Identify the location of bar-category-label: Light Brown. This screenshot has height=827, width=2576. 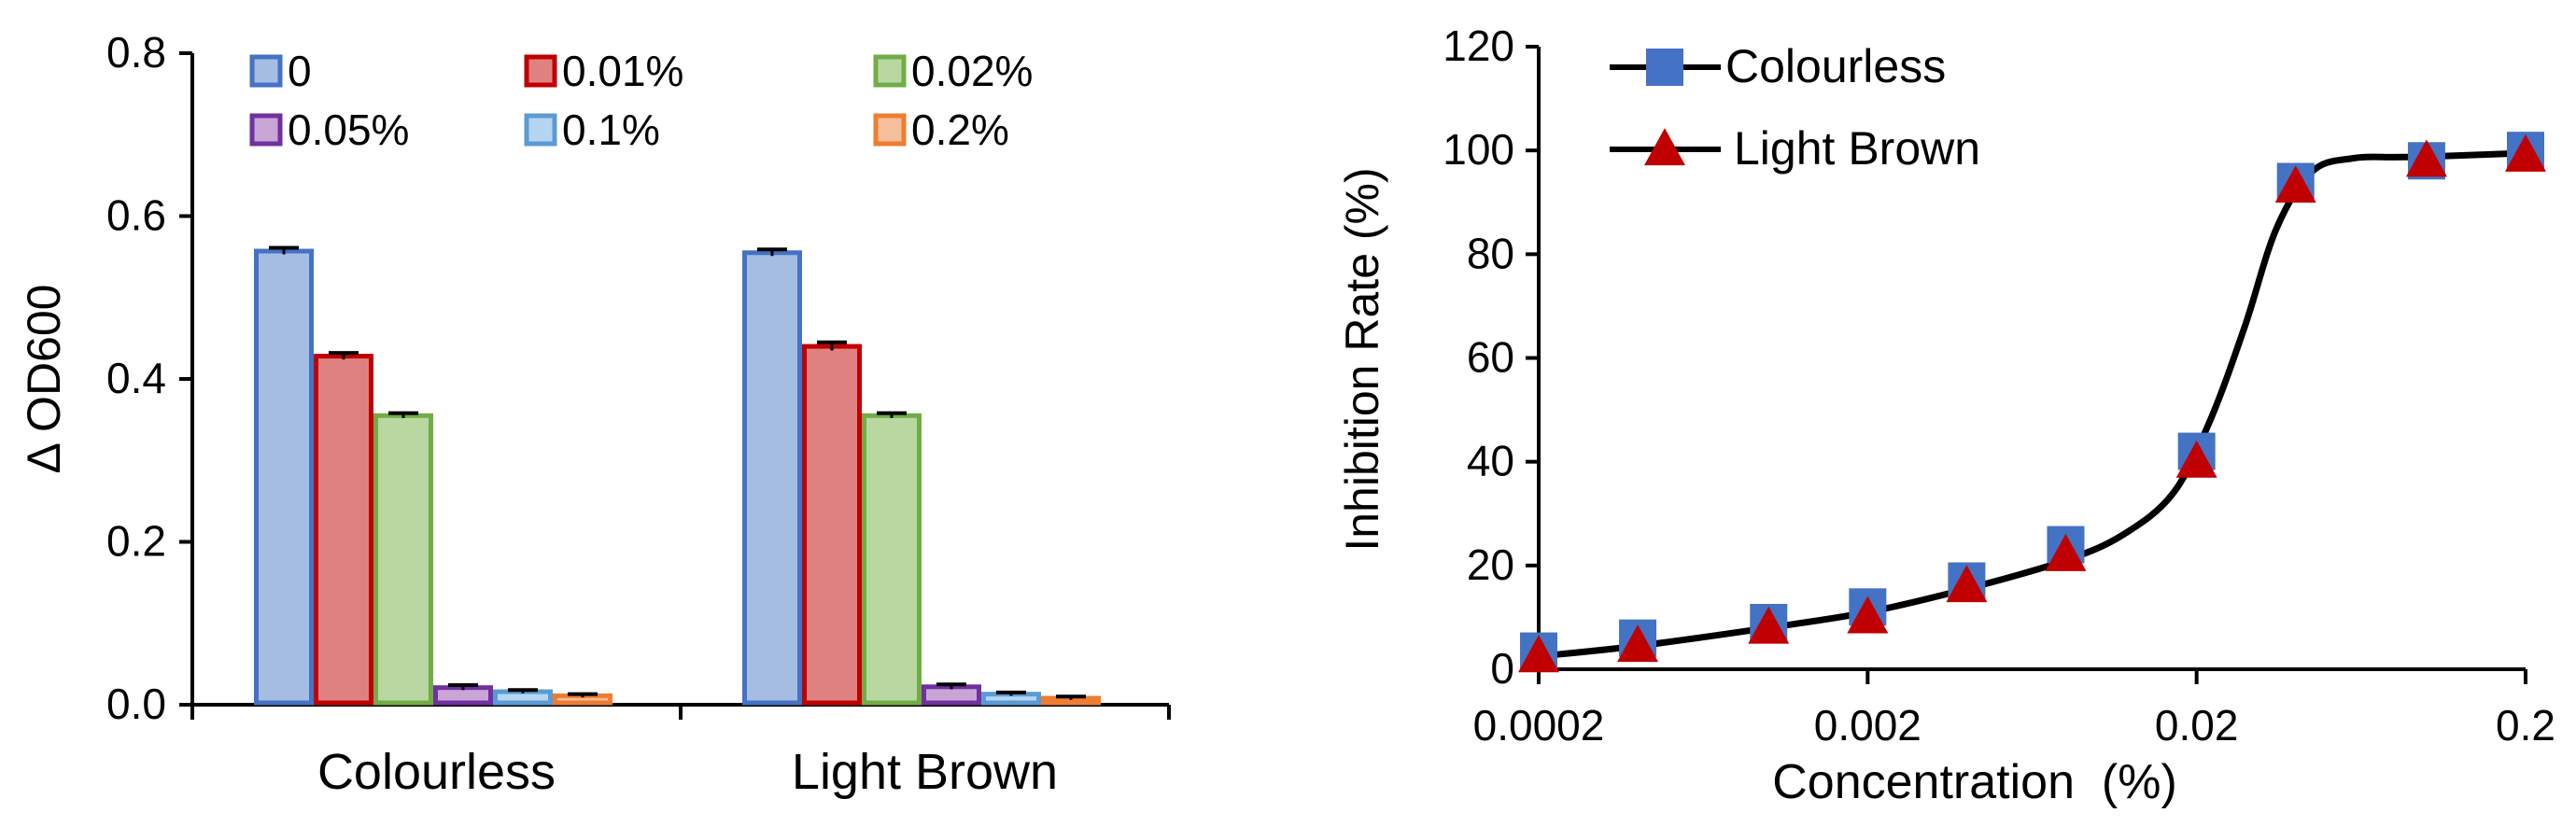
(925, 772).